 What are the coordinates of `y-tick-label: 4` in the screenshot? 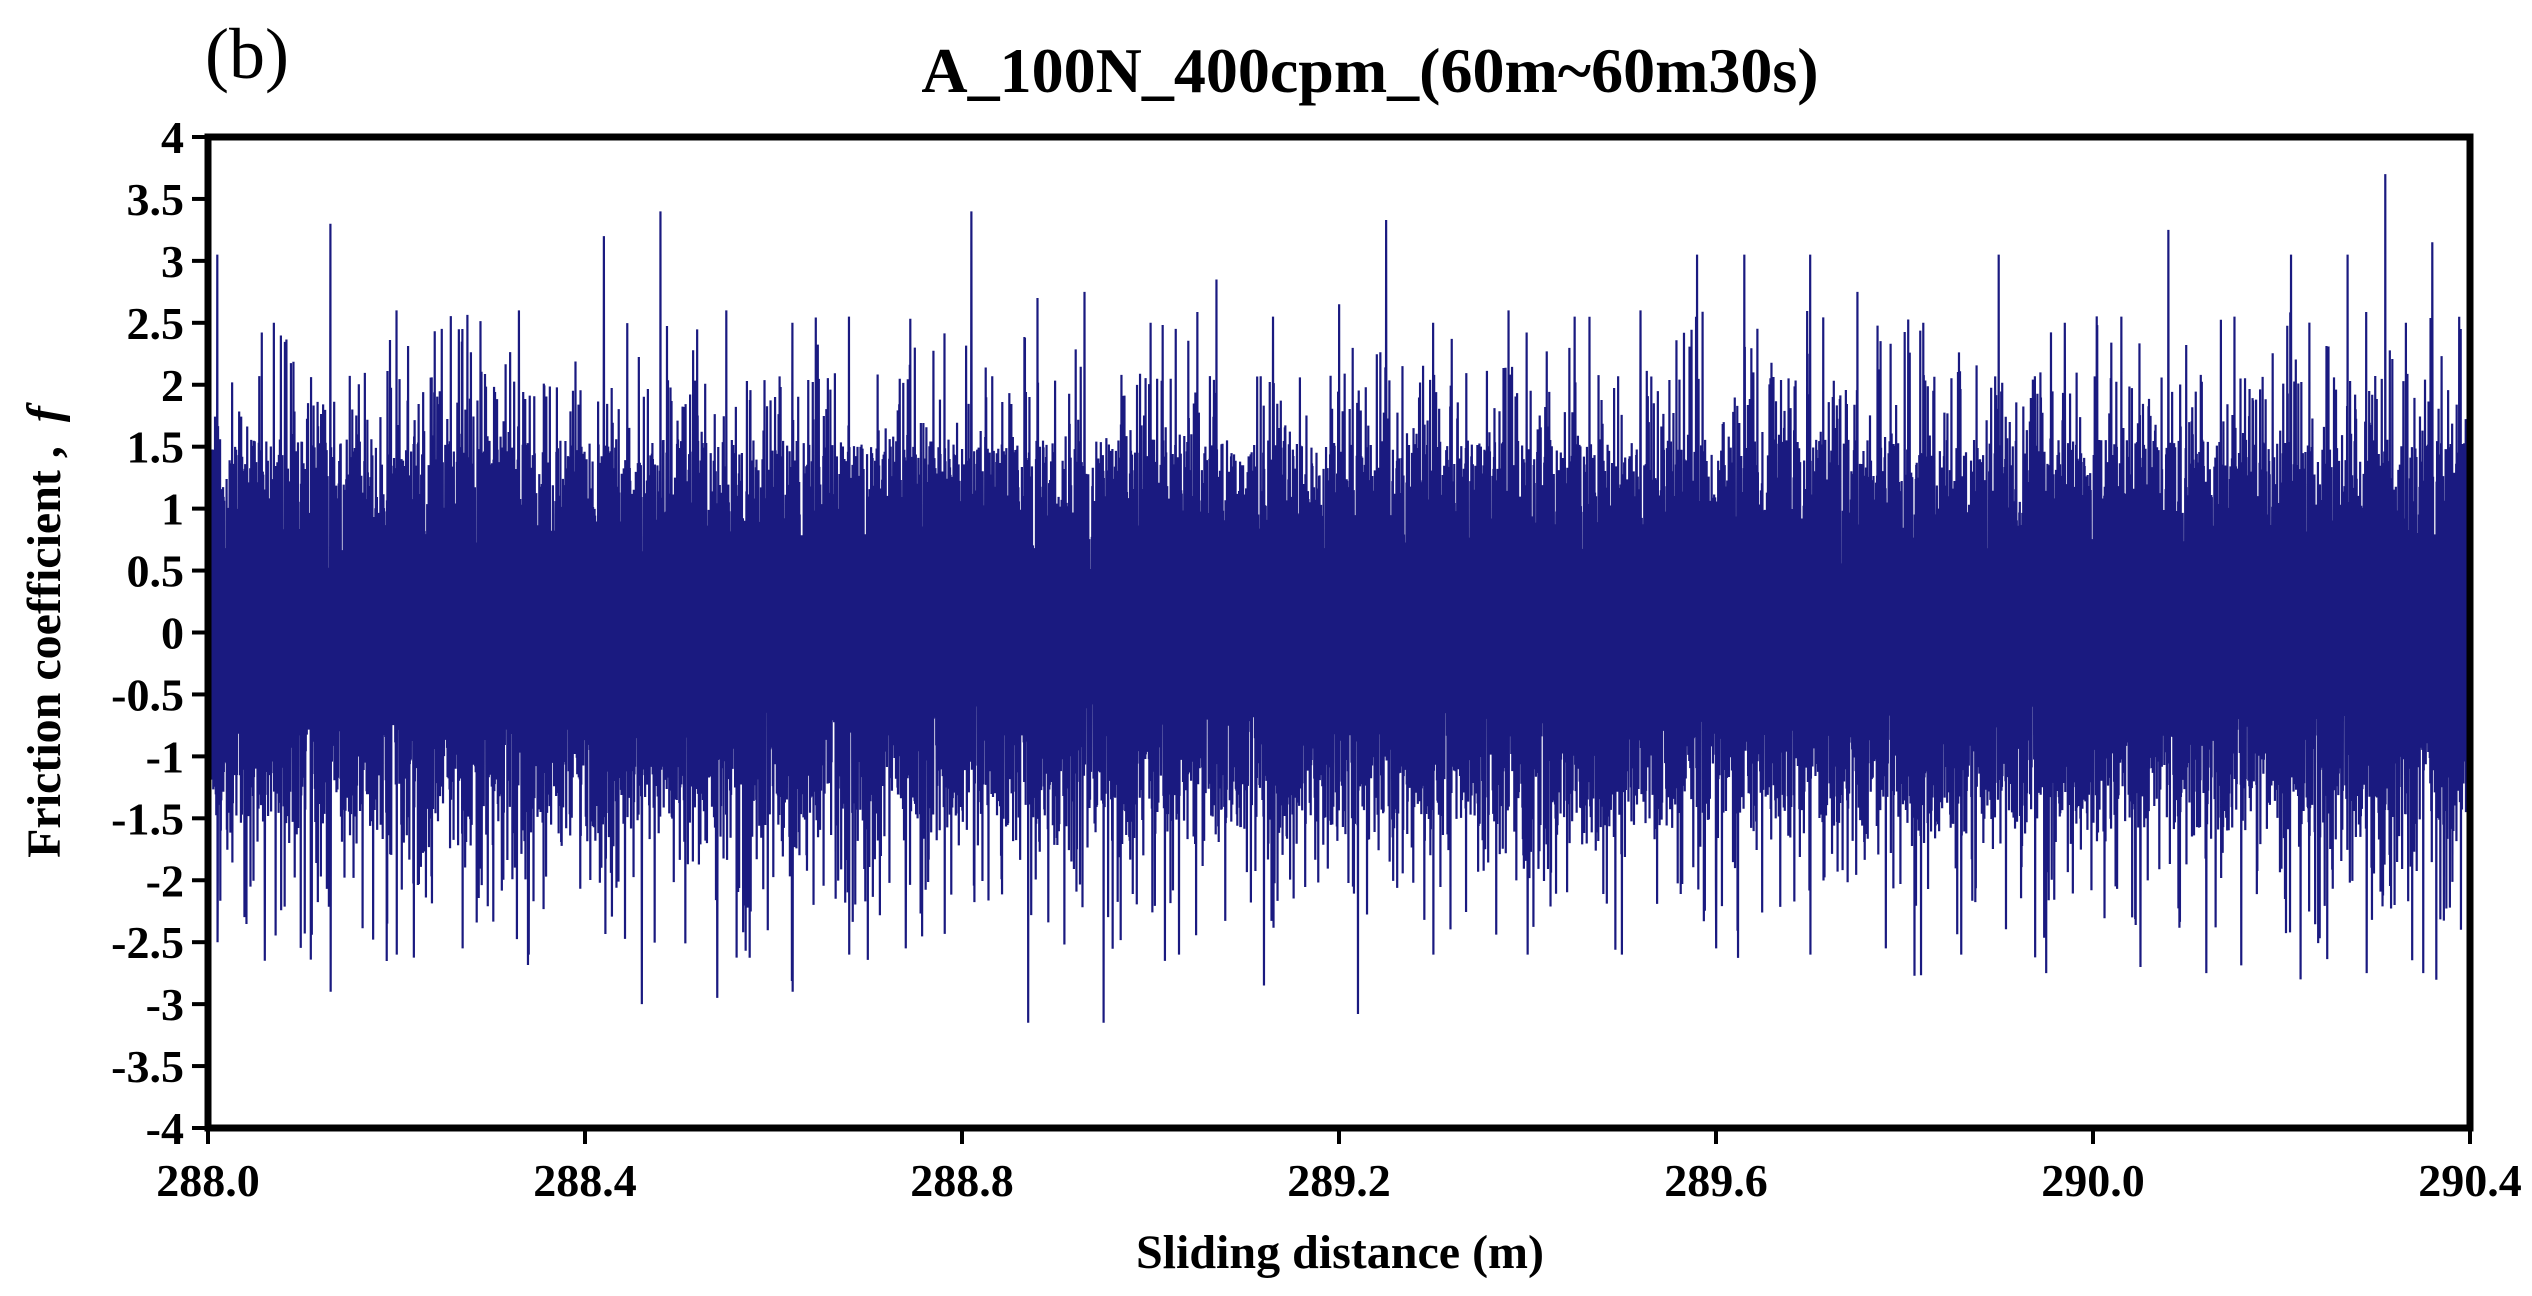 It's located at (172, 137).